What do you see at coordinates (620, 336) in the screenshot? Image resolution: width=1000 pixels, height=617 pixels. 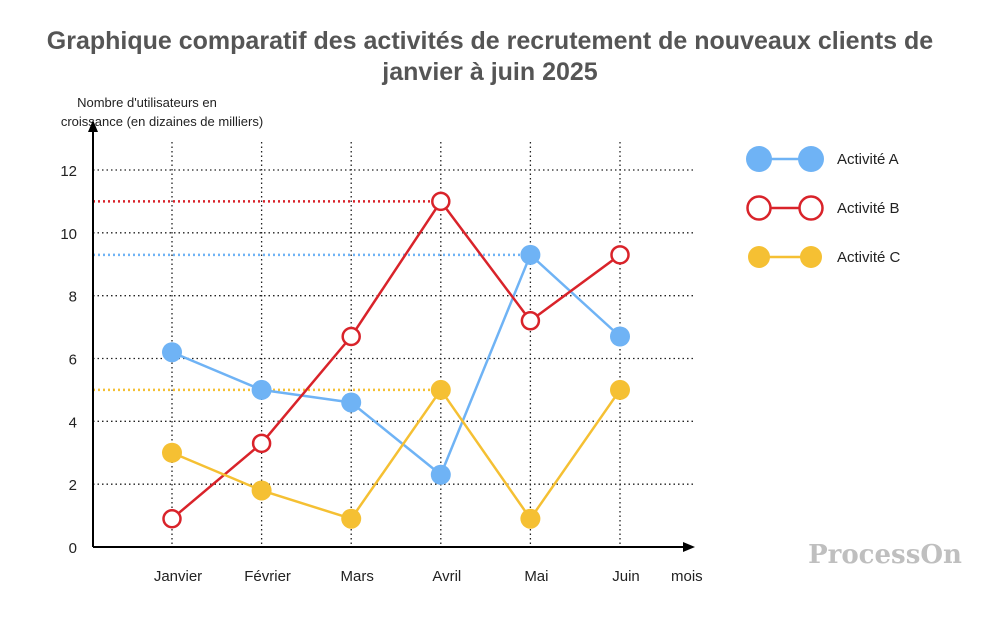 I see `data-point-1-juin` at bounding box center [620, 336].